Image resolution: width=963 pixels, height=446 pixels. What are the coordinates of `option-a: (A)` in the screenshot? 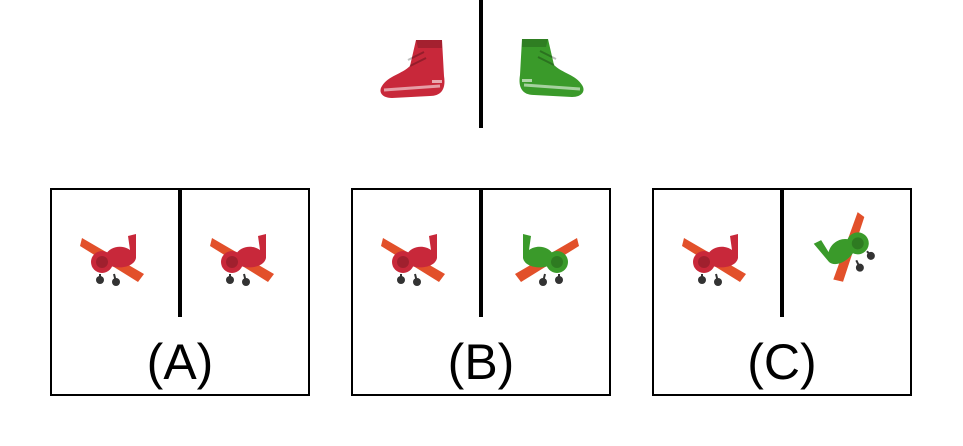 It's located at (180, 292).